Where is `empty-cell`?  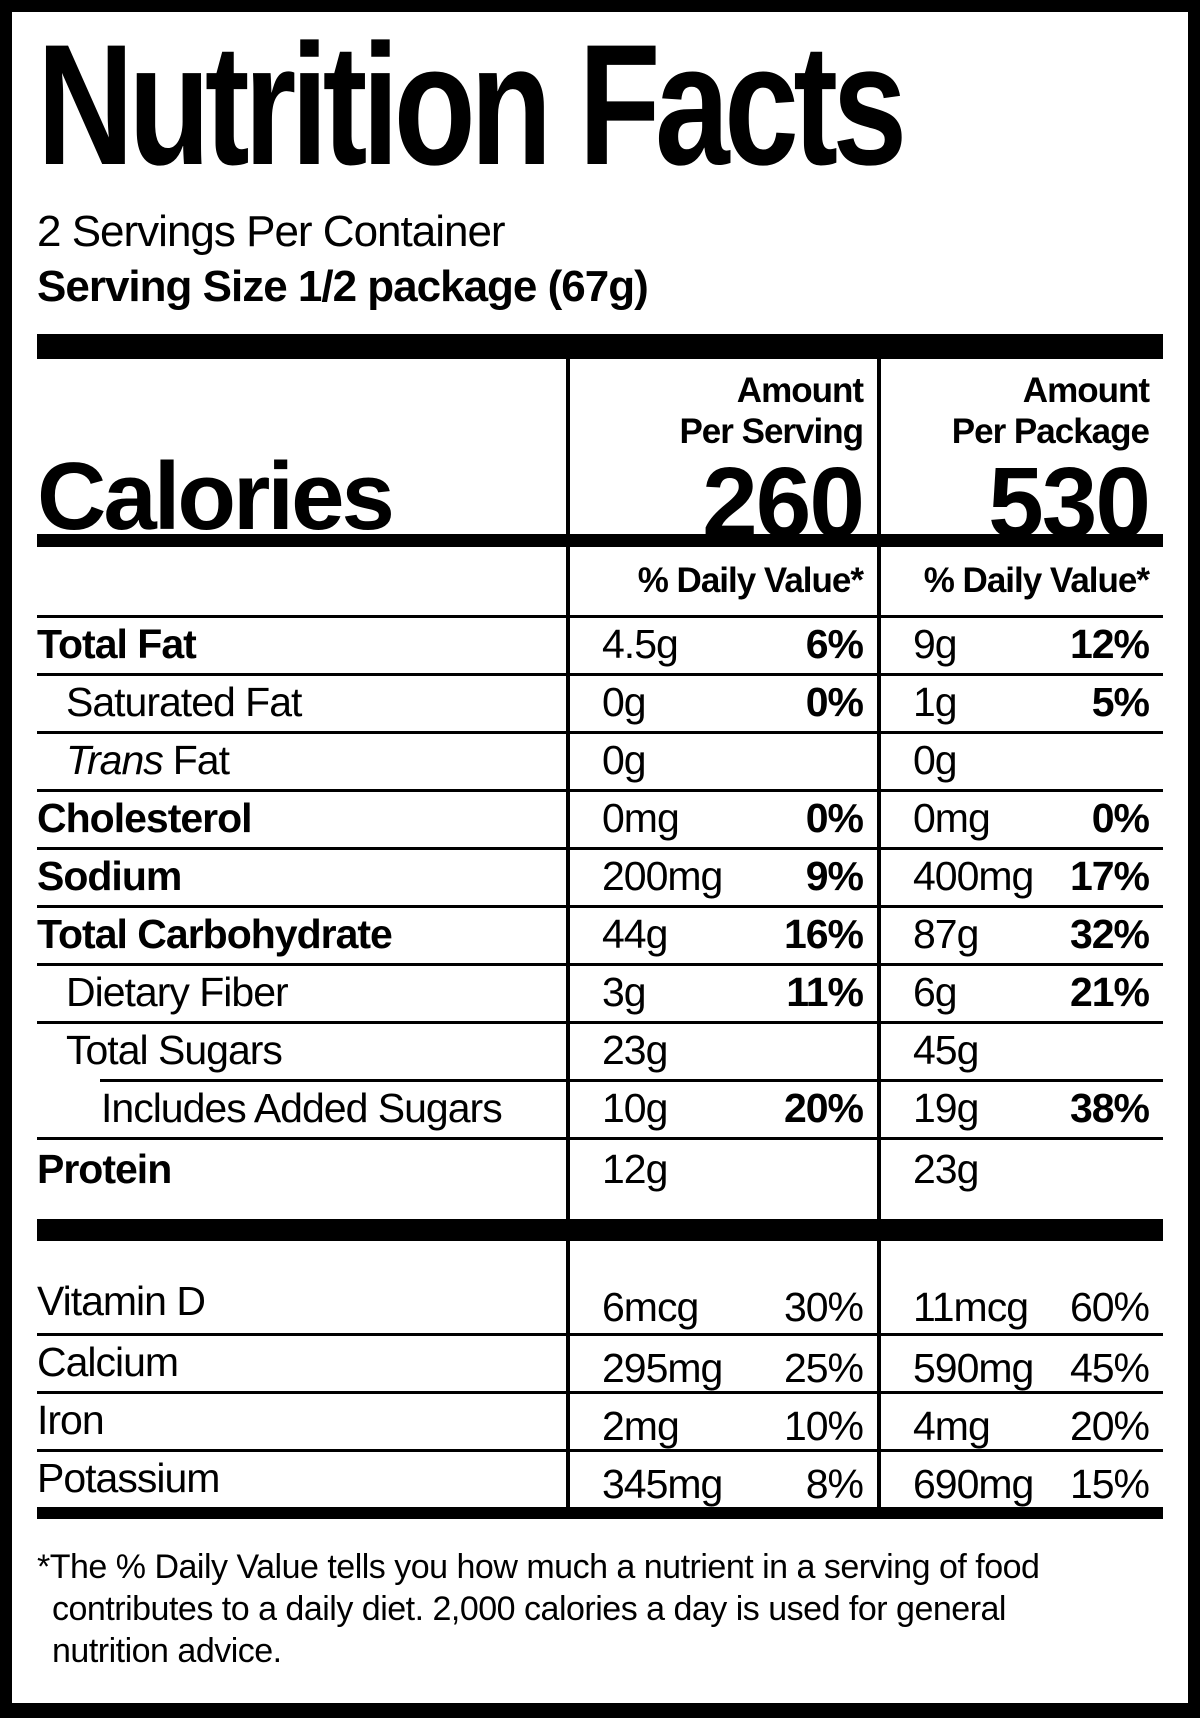 empty-cell is located at coordinates (301, 581).